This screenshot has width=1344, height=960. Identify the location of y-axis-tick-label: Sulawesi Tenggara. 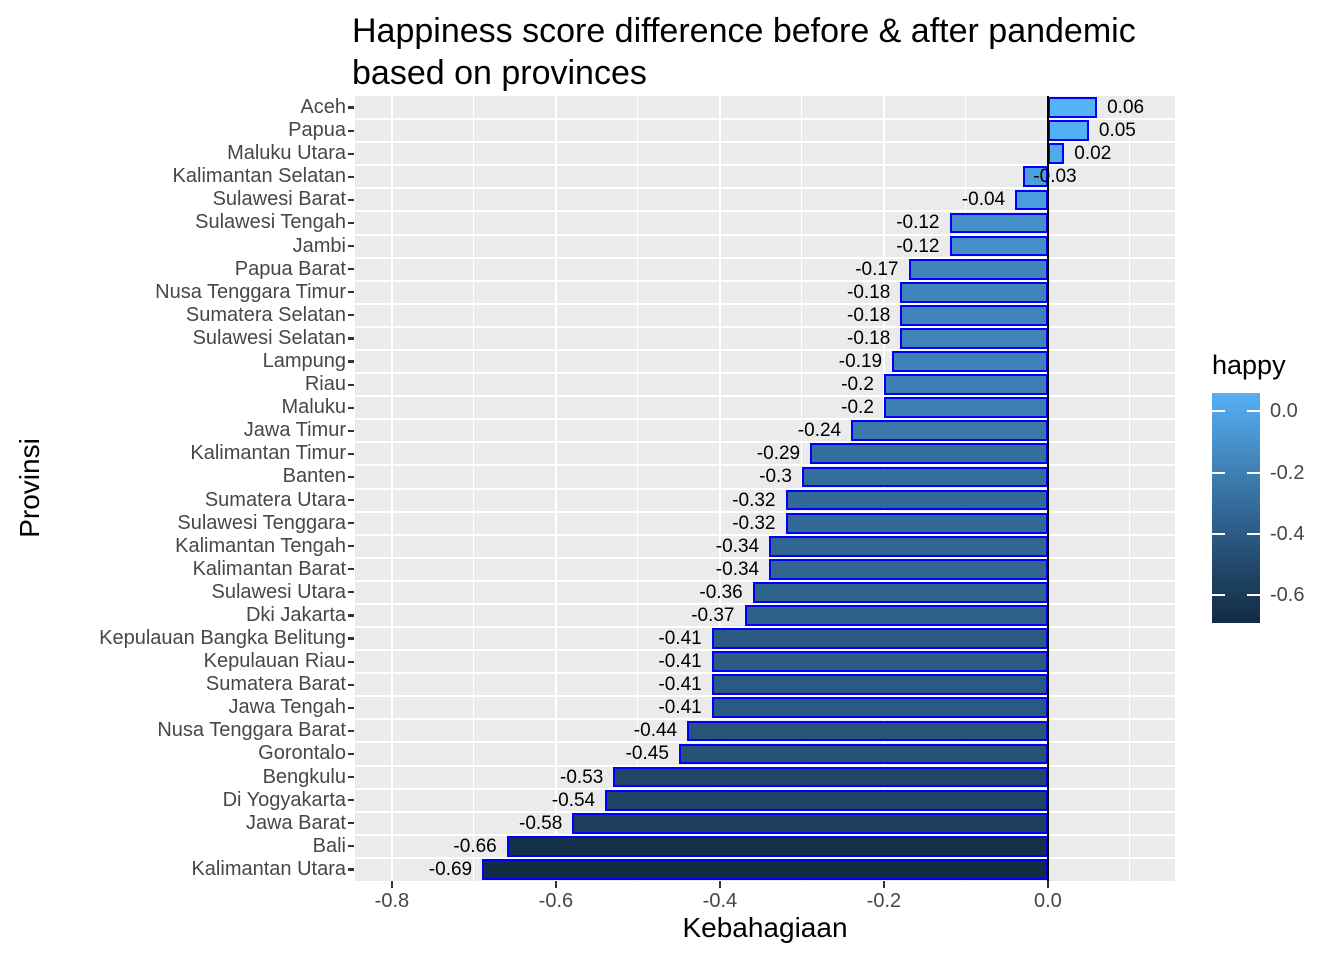
(261, 522).